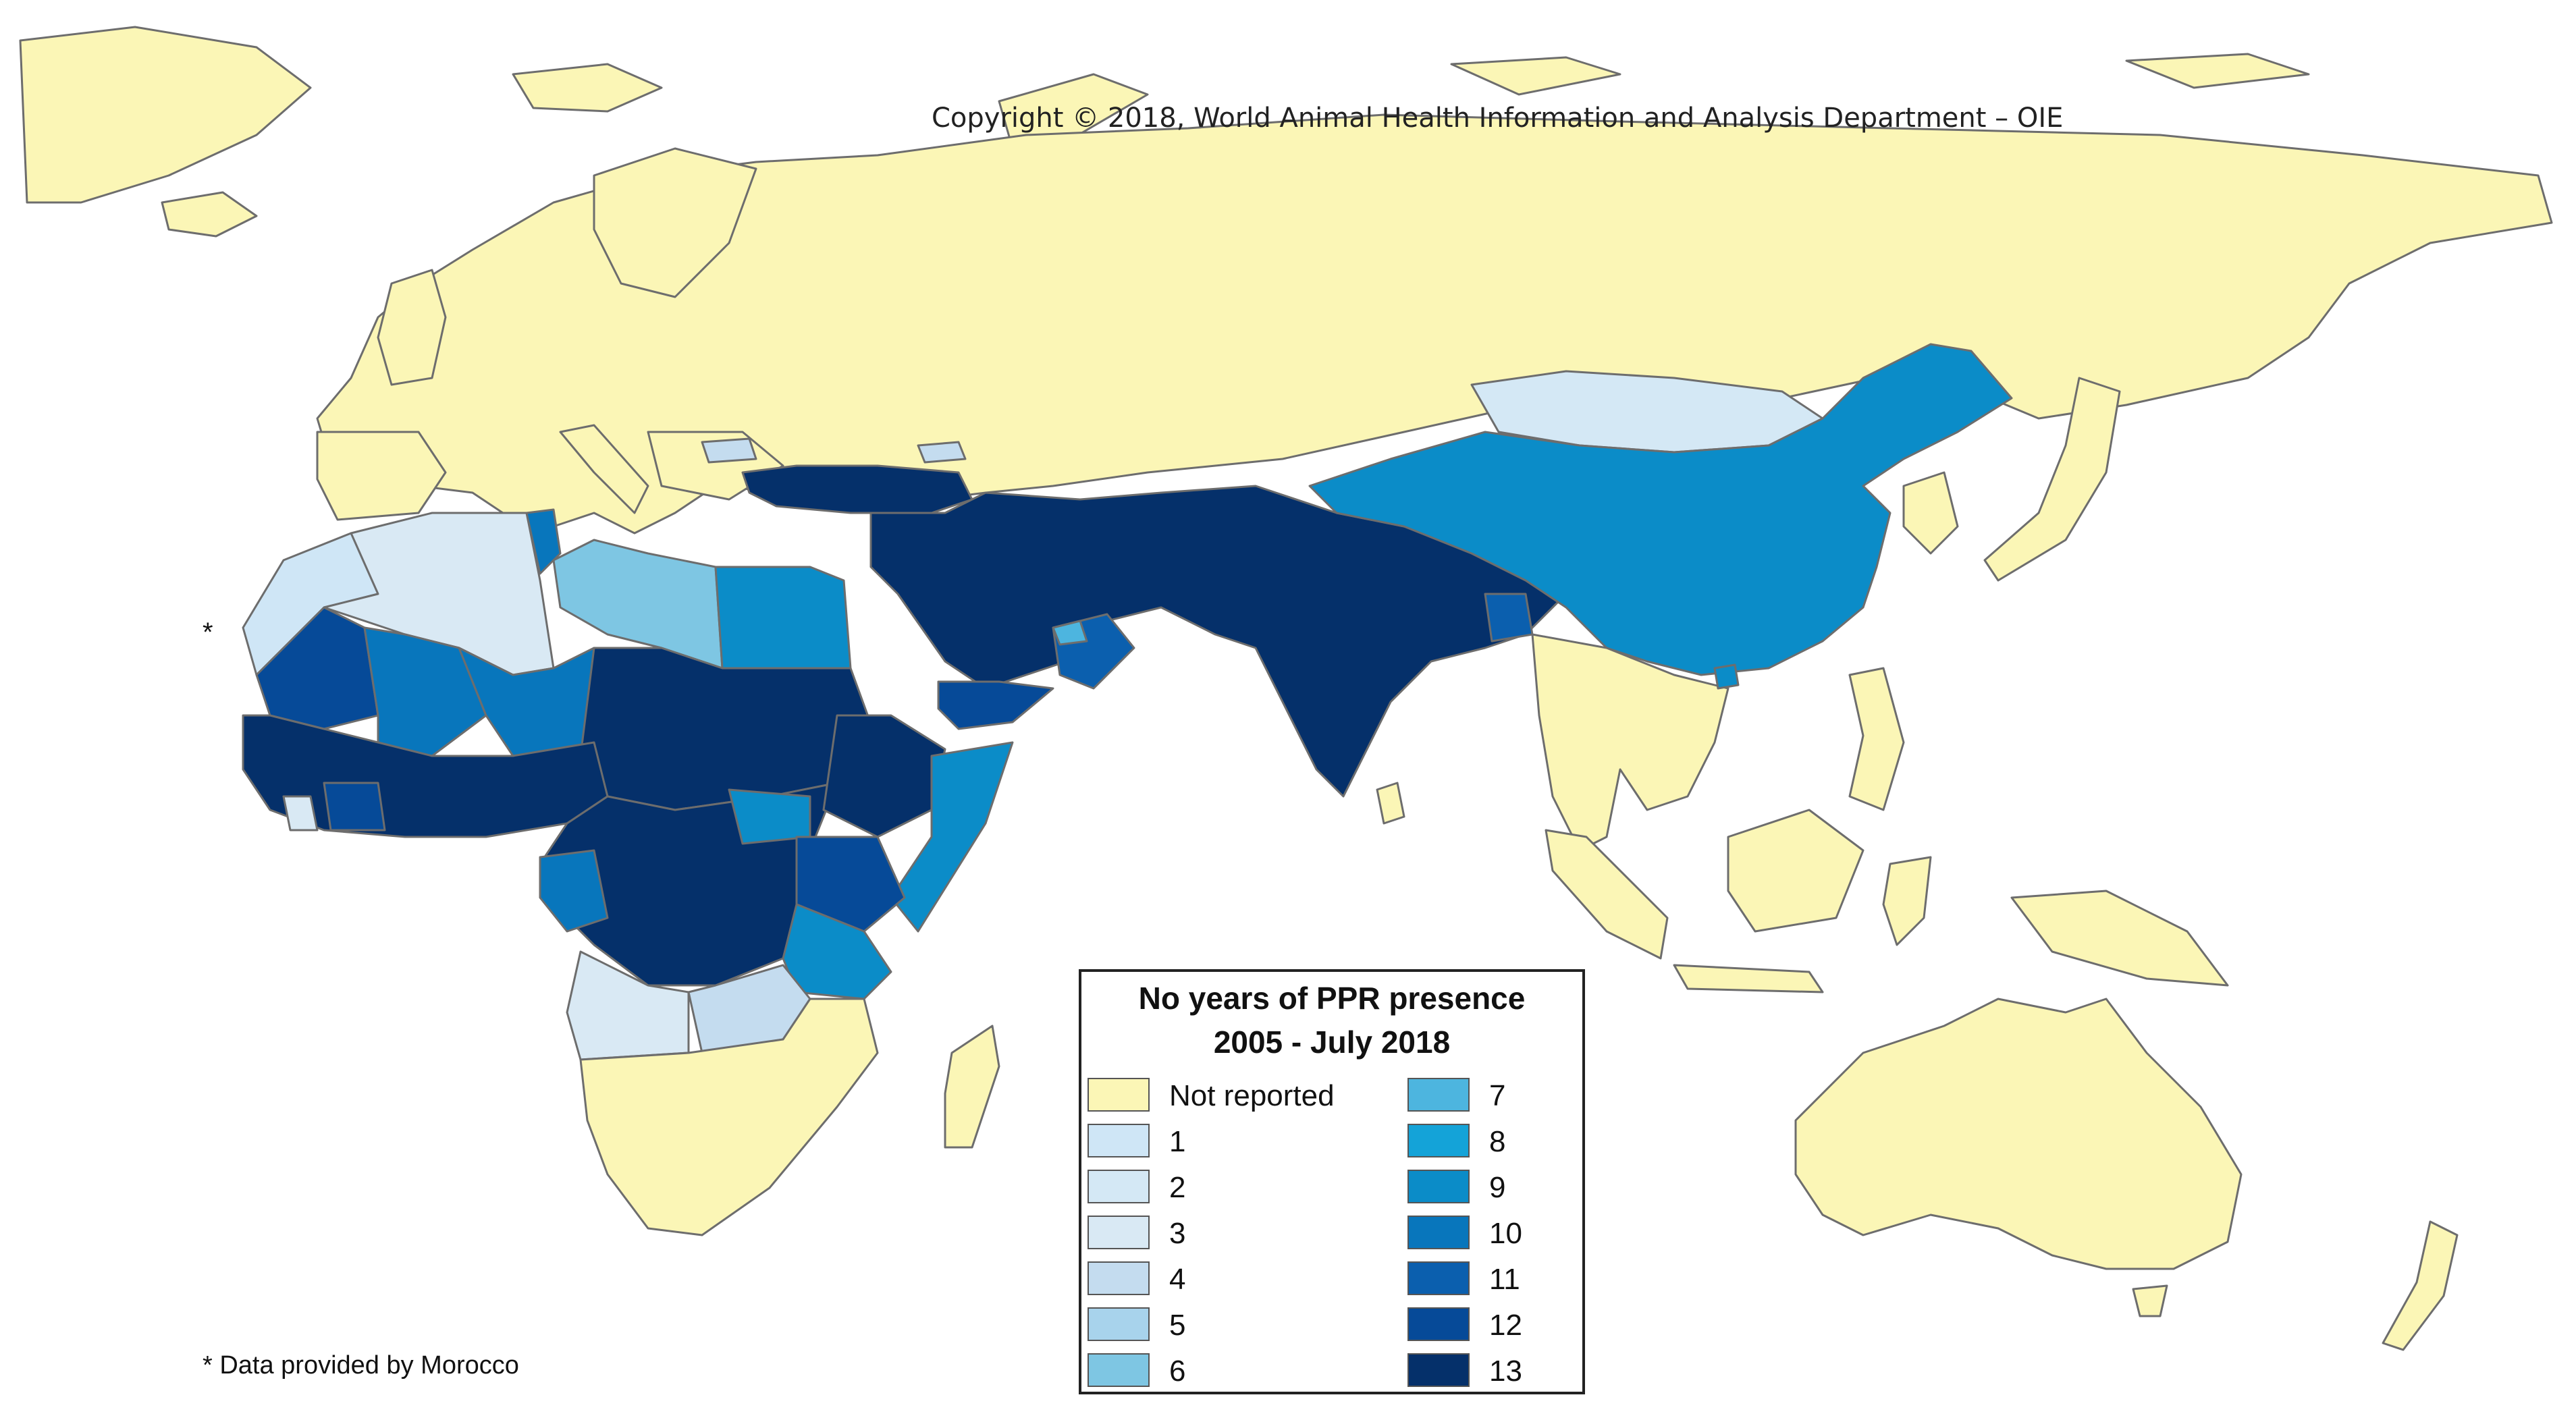  What do you see at coordinates (1509, 618) in the screenshot?
I see `bangladesh` at bounding box center [1509, 618].